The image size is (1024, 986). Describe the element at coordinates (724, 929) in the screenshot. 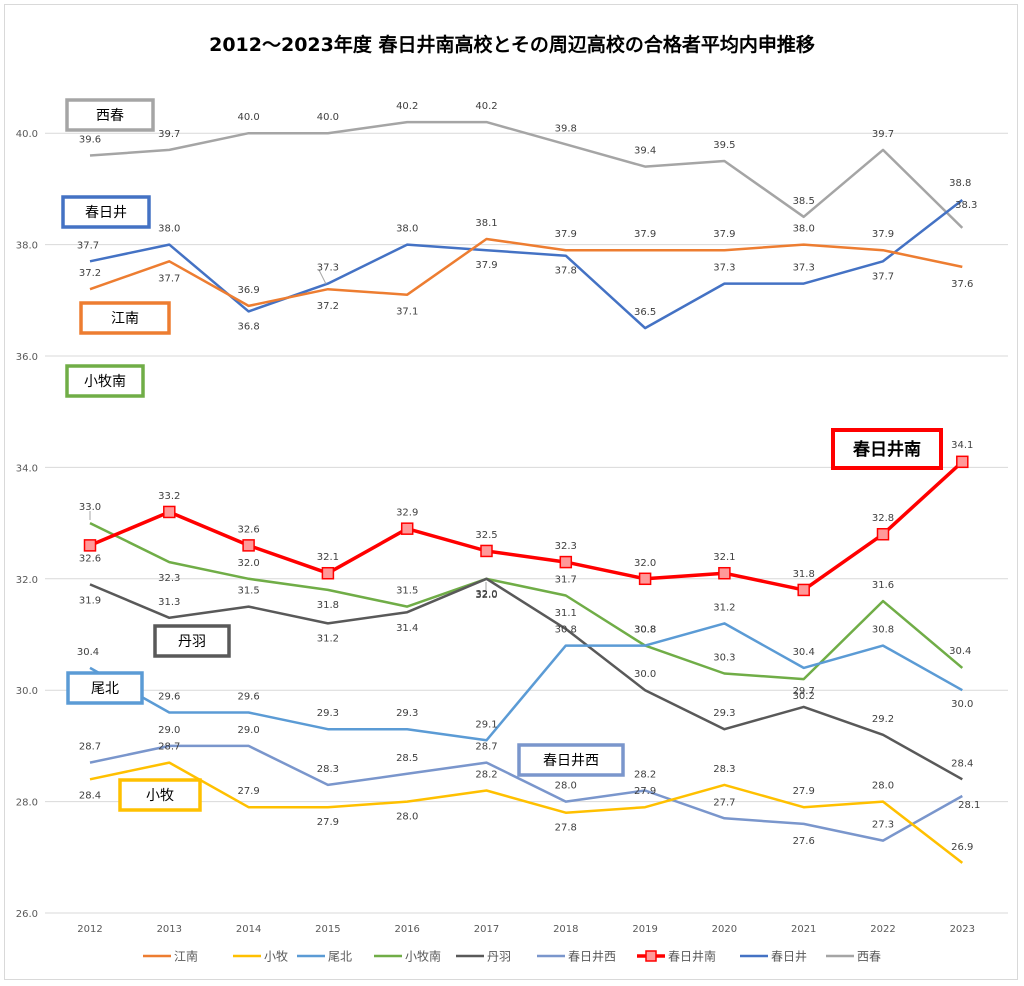

I see `x-tick-label: 2020` at that location.